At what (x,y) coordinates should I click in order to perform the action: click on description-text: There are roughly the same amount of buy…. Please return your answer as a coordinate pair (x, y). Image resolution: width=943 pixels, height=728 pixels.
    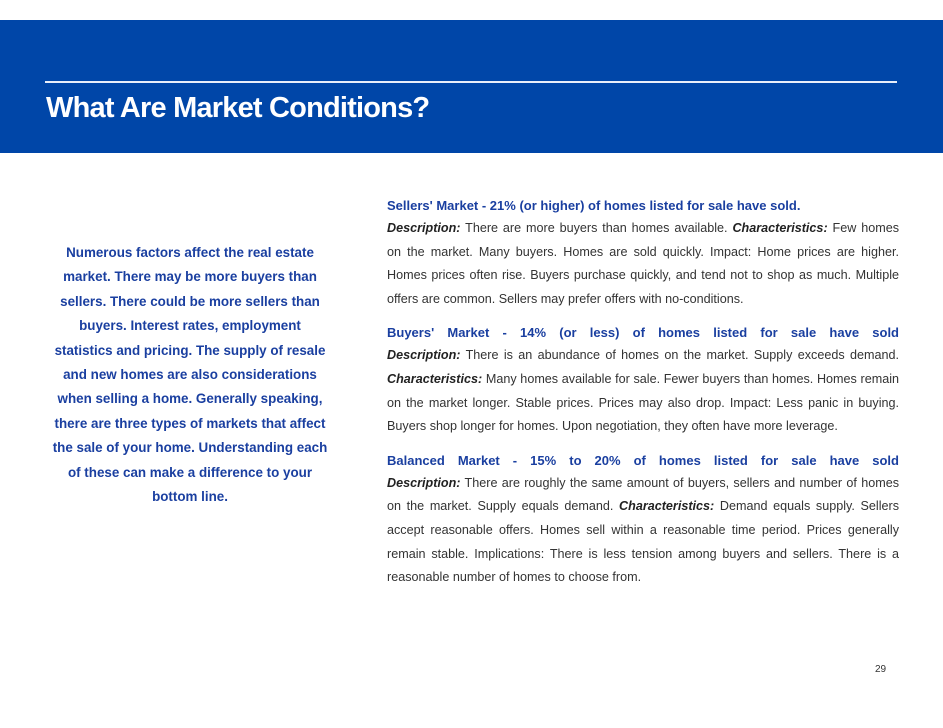
    Looking at the image, I should click on (643, 494).